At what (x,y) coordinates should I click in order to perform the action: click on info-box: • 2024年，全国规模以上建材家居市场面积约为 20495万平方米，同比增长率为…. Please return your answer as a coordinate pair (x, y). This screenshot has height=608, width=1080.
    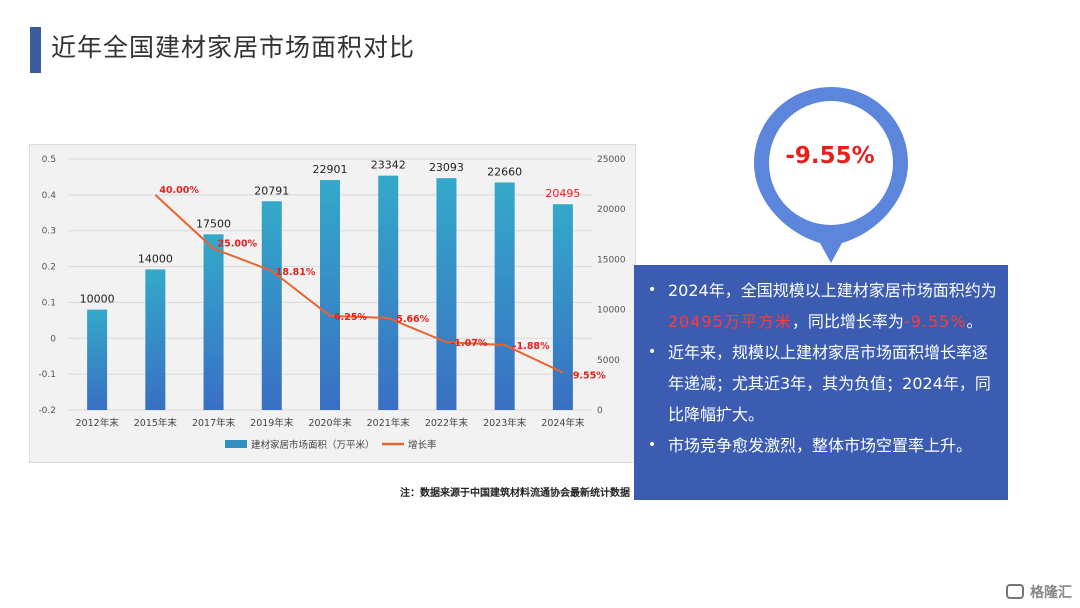
    Looking at the image, I should click on (821, 382).